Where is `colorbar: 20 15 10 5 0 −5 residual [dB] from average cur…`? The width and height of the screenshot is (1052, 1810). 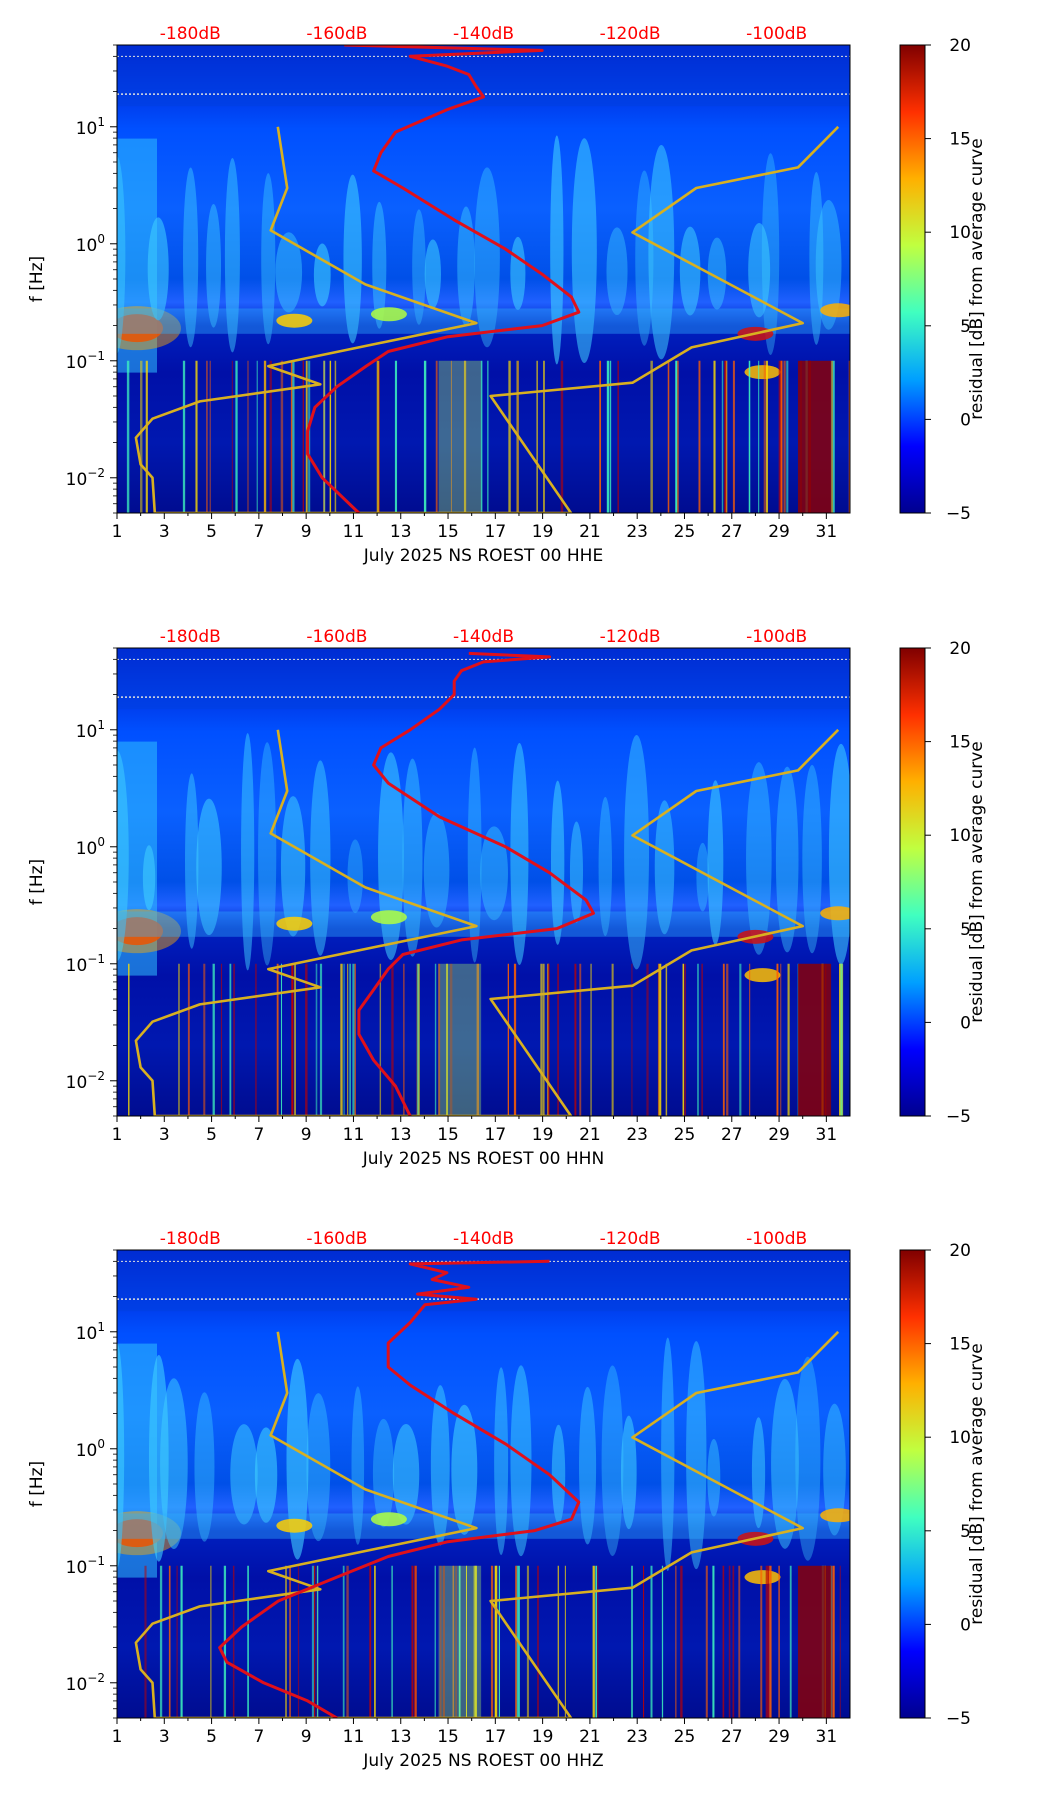 colorbar: 20 15 10 5 0 −5 residual [dB] from average cur… is located at coordinates (943, 280).